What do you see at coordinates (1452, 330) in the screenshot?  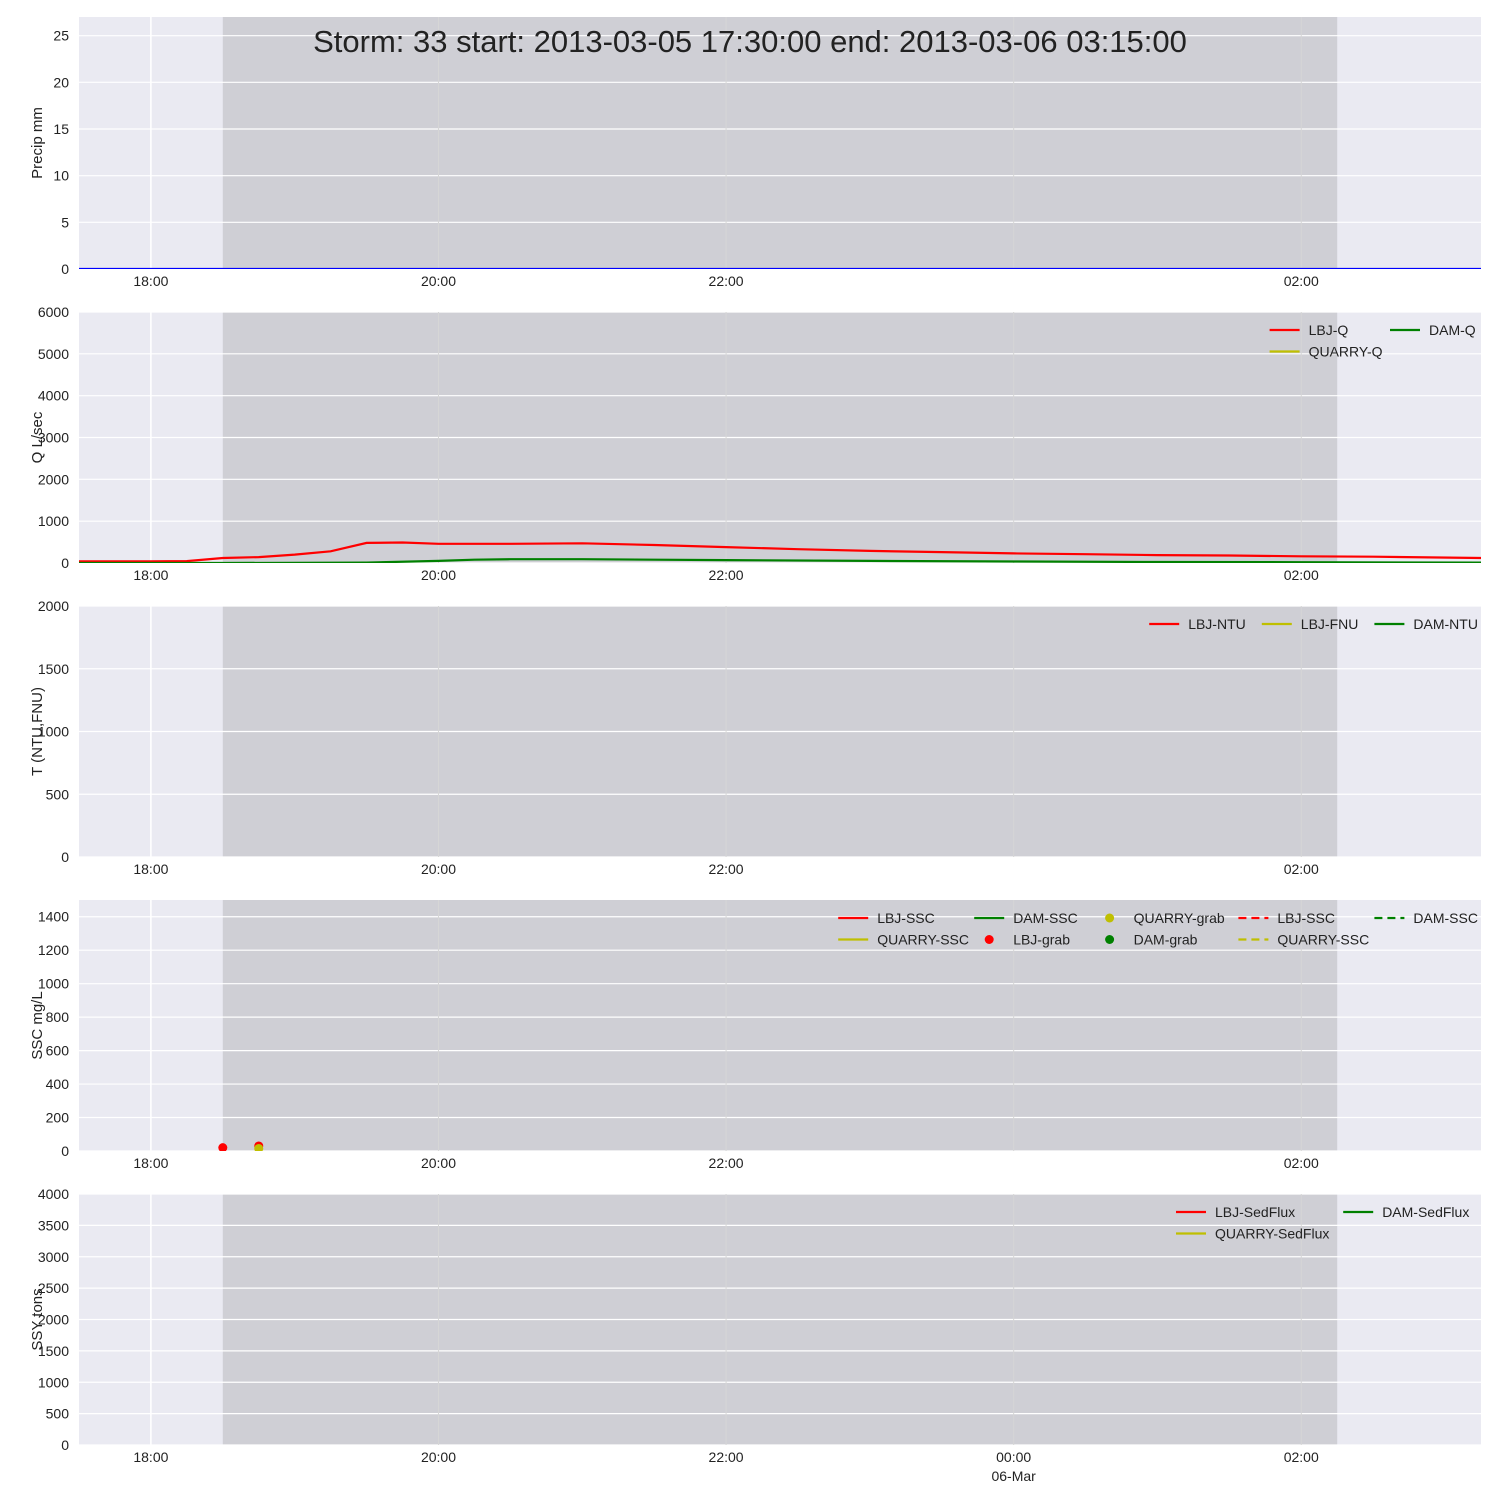 I see `legend-label-dam-q: DAM-Q` at bounding box center [1452, 330].